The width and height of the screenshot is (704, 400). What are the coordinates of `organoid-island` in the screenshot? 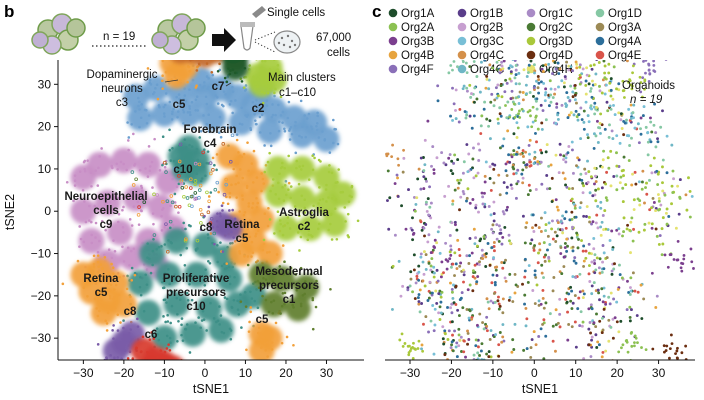 It's located at (634, 81).